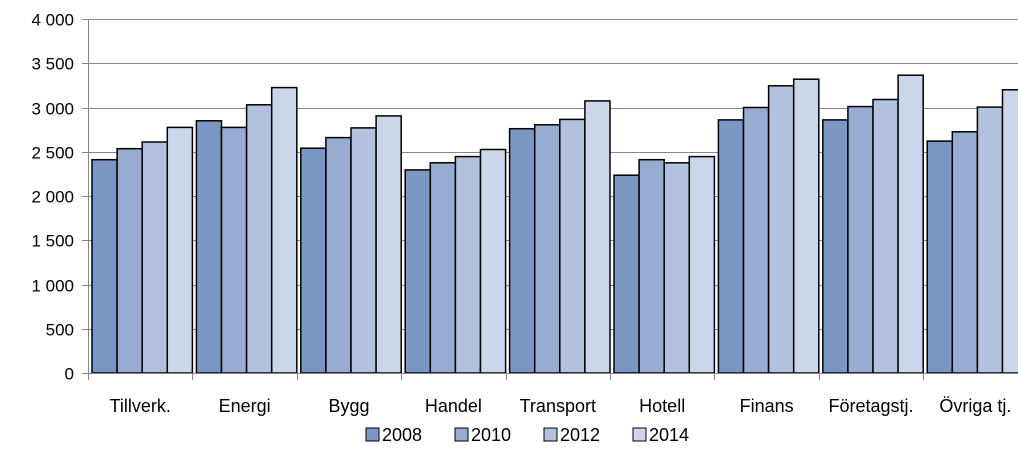 The image size is (1018, 449). I want to click on legend-label: 2010, so click(491, 435).